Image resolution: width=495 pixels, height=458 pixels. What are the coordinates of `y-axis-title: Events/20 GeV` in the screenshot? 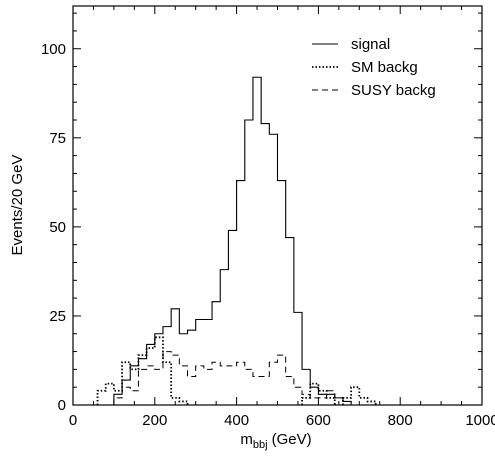 It's located at (17, 205).